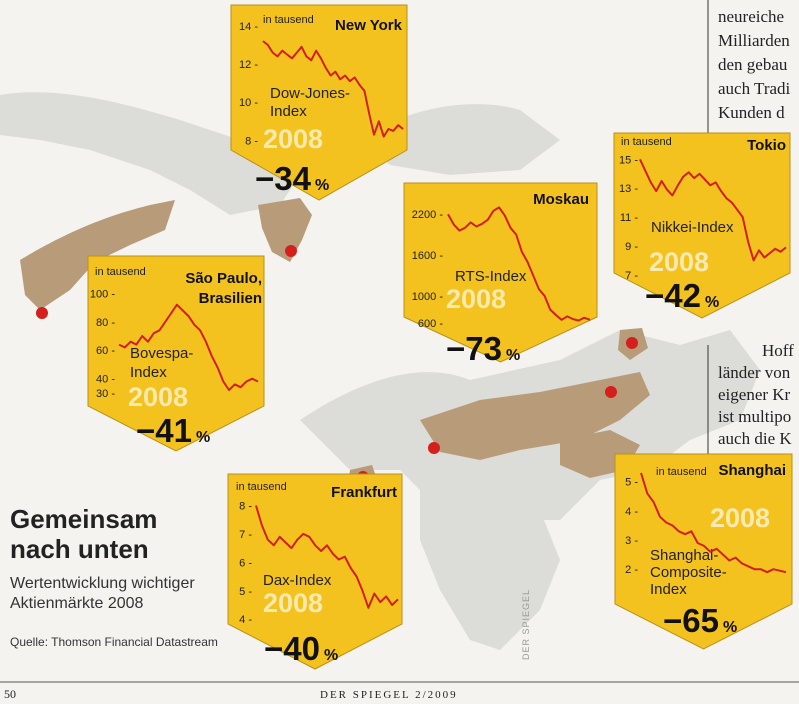 This screenshot has height=704, width=799. Describe the element at coordinates (251, 141) in the screenshot. I see `y-tick-label: 8 -` at that location.